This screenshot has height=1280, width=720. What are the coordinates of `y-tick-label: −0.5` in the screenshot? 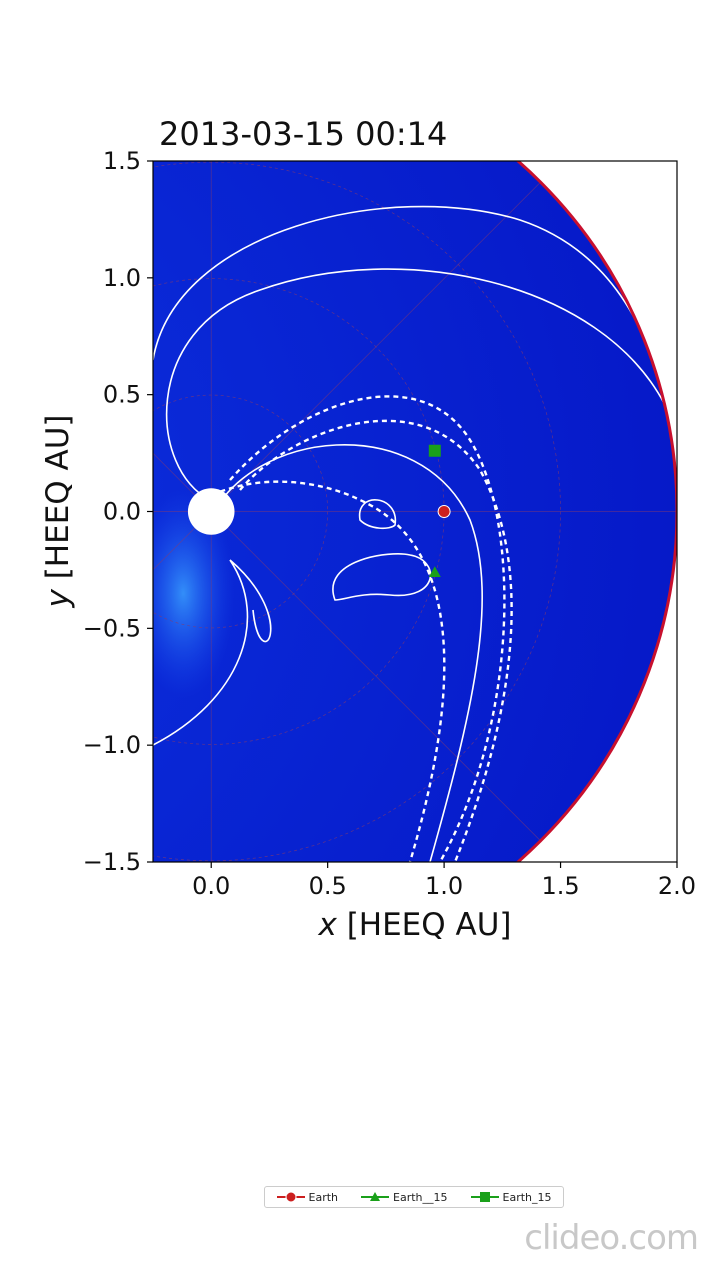 It's located at (112, 628).